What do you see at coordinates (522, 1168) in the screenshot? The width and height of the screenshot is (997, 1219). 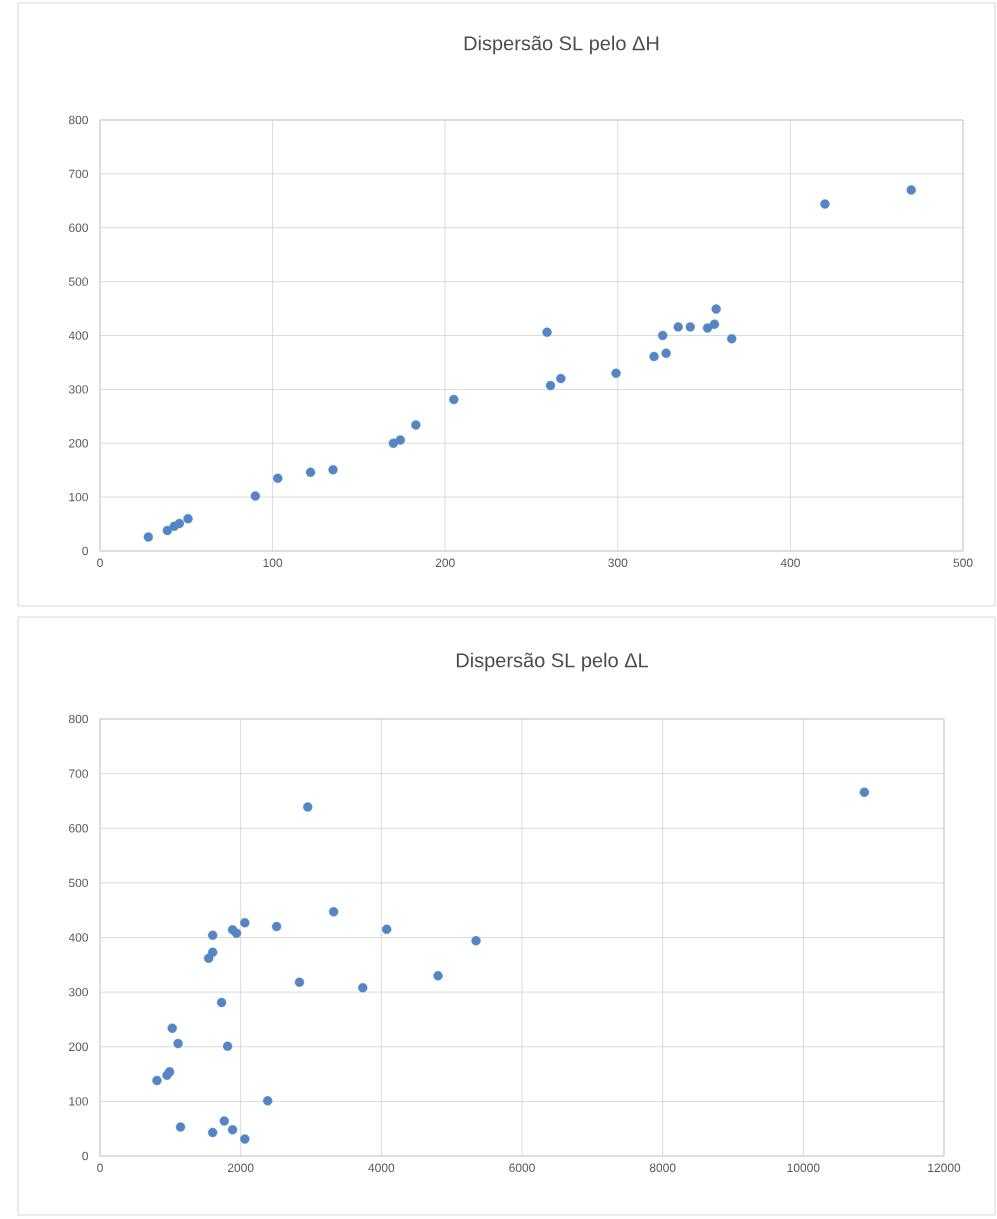 I see `x-tick-label: 6000` at bounding box center [522, 1168].